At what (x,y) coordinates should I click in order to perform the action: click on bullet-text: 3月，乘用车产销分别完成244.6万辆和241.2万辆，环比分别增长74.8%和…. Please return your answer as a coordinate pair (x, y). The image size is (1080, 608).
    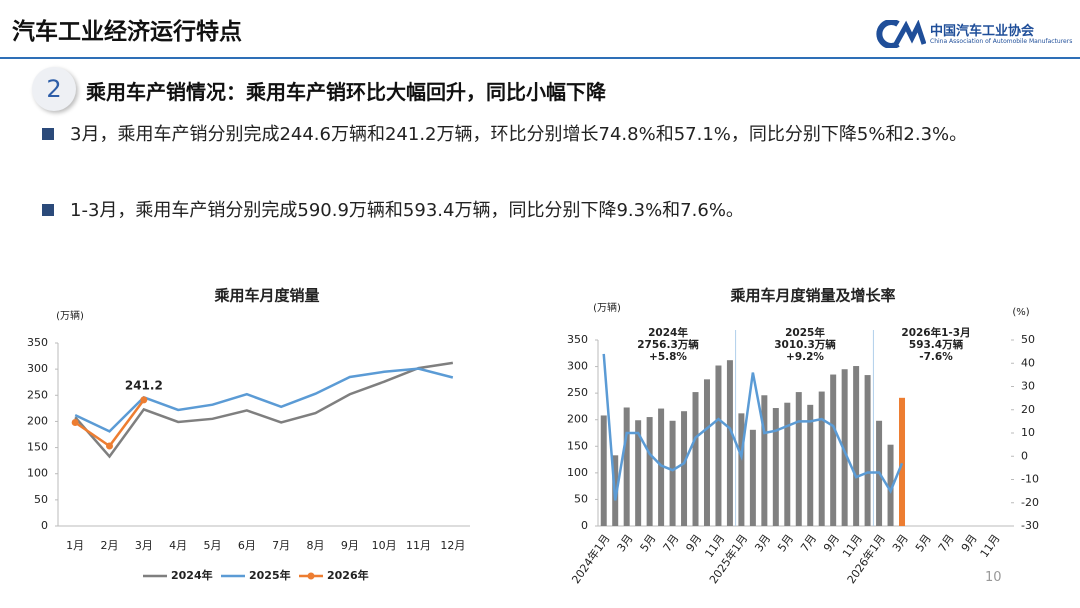
    Looking at the image, I should click on (519, 134).